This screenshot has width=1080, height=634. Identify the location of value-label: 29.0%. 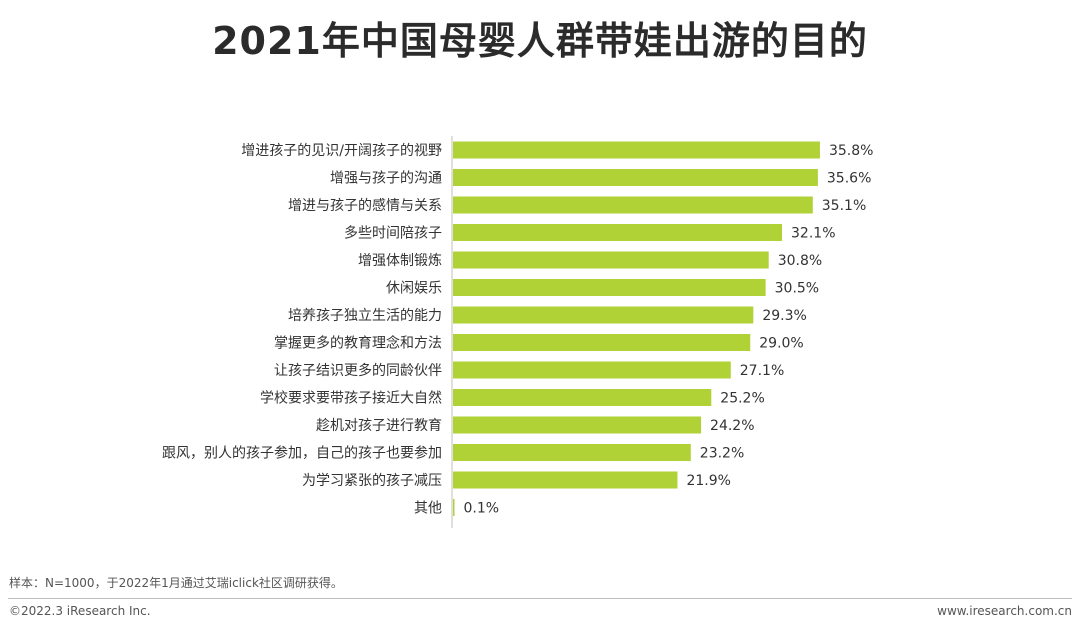
(781, 344).